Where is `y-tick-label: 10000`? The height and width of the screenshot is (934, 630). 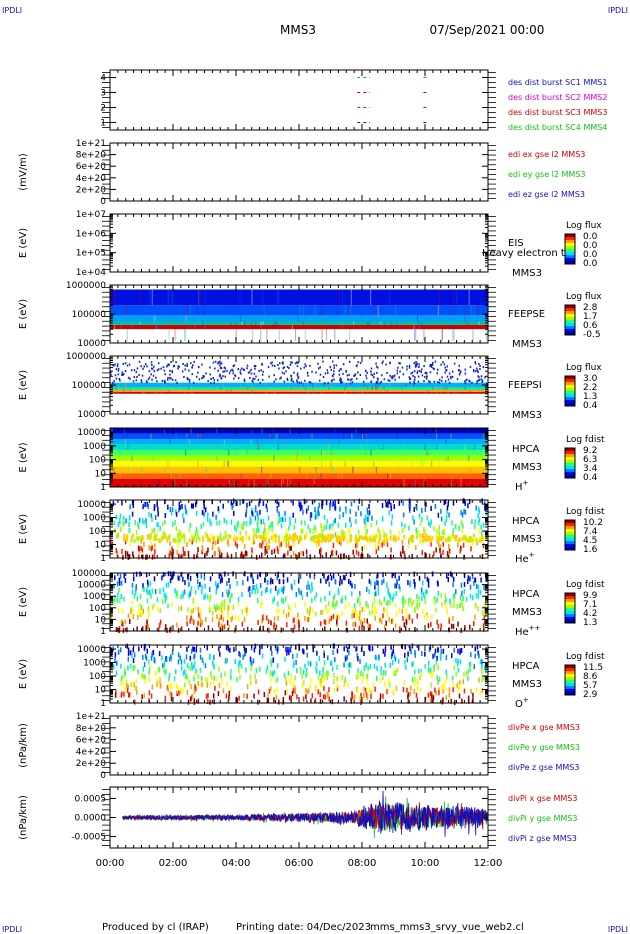 y-tick-label: 10000 is located at coordinates (91, 586).